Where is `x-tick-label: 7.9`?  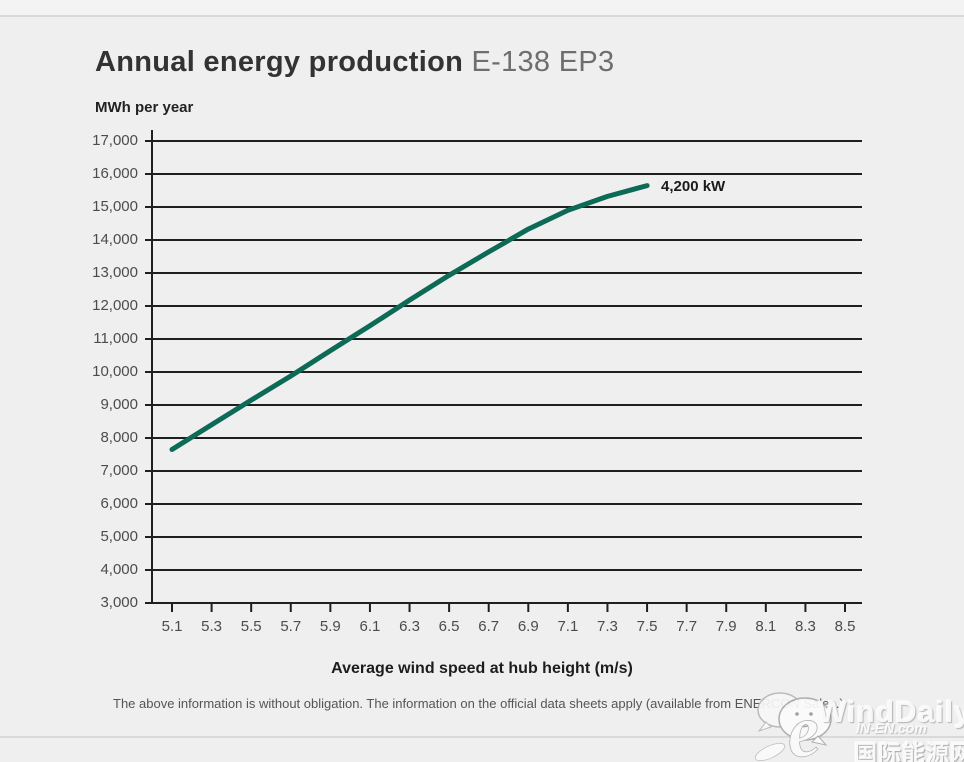
x-tick-label: 7.9 is located at coordinates (726, 626).